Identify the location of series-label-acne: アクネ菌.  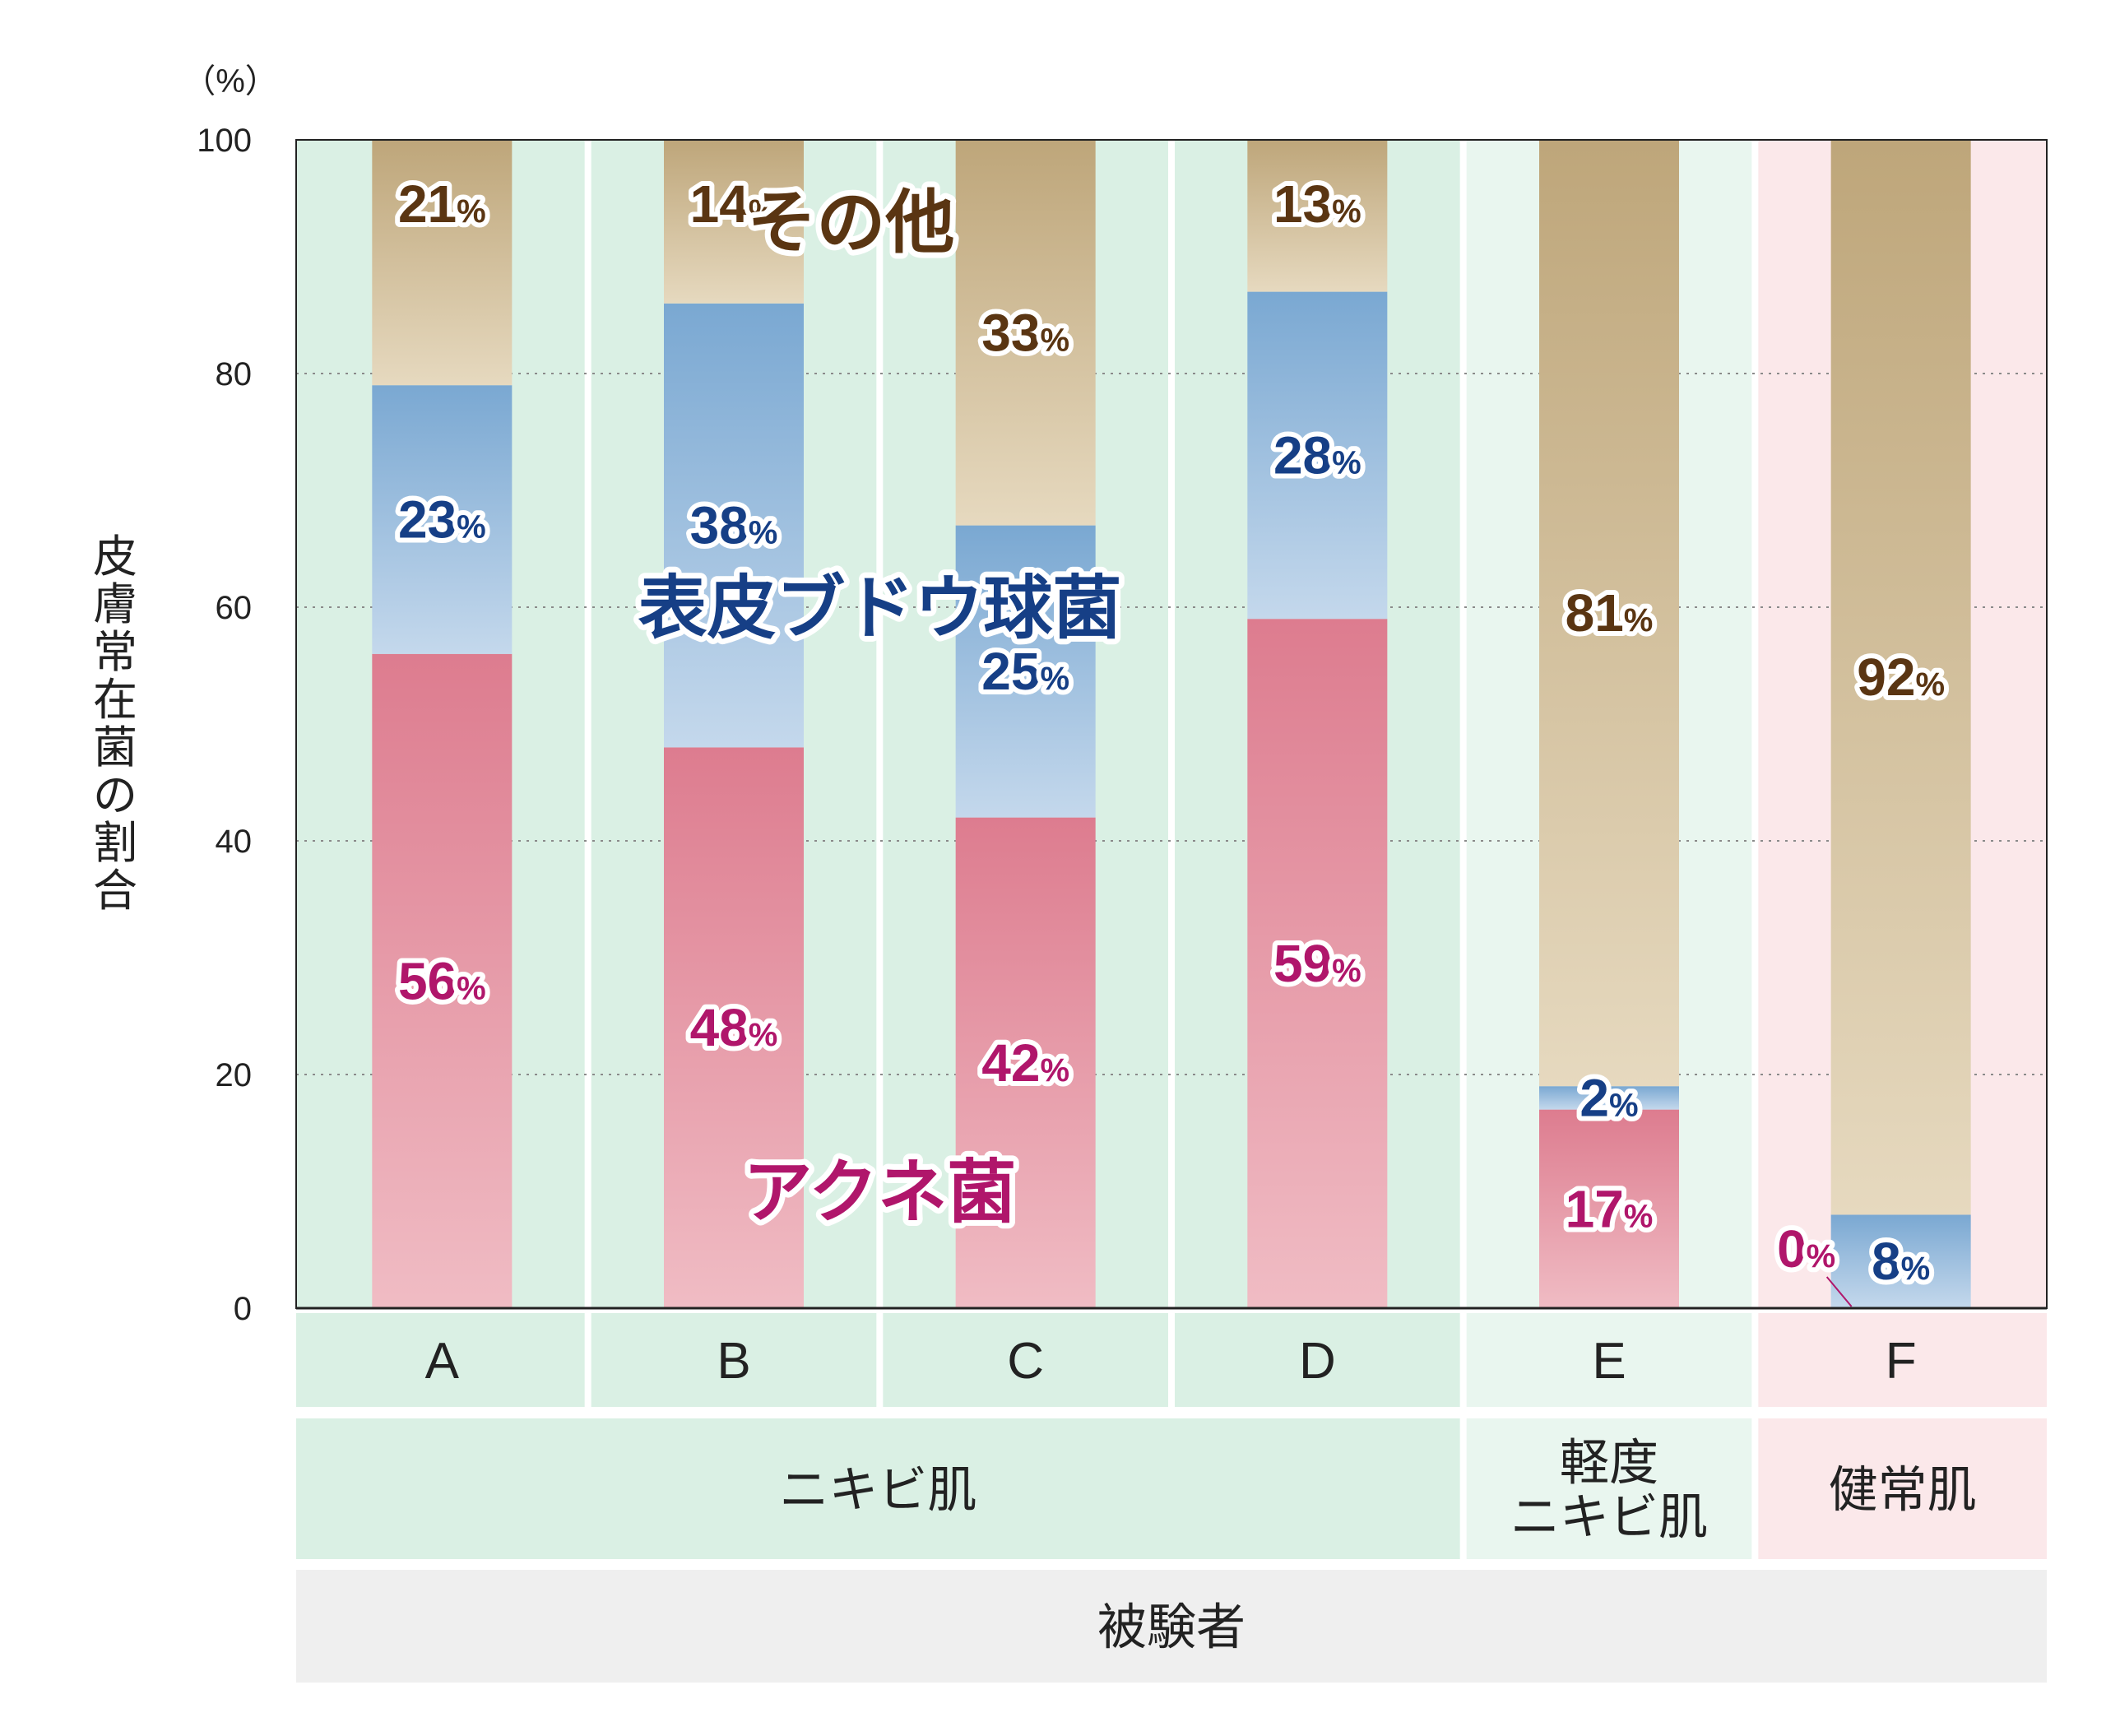
(879, 1192).